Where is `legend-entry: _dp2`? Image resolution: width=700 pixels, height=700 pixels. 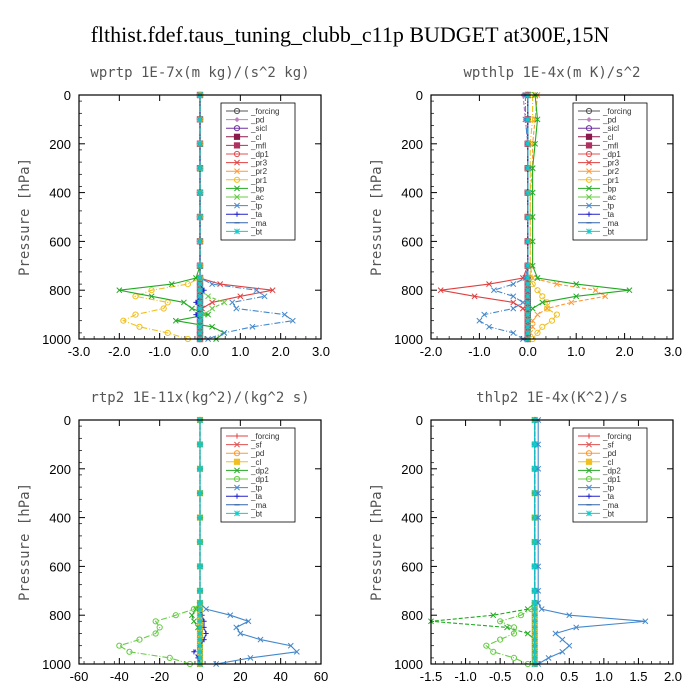 legend-entry: _dp2 is located at coordinates (259, 470).